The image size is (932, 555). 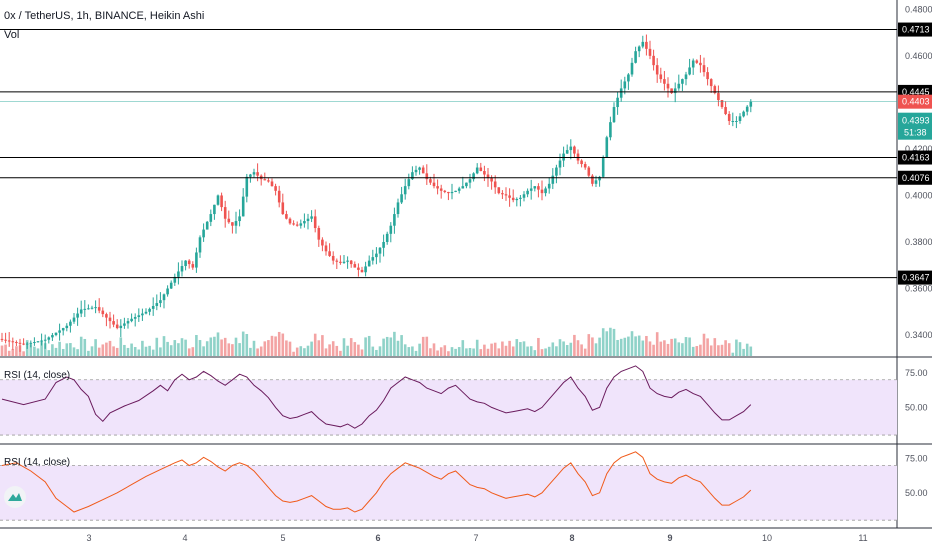 I want to click on rsi-level-label: 50.00, so click(x=916, y=407).